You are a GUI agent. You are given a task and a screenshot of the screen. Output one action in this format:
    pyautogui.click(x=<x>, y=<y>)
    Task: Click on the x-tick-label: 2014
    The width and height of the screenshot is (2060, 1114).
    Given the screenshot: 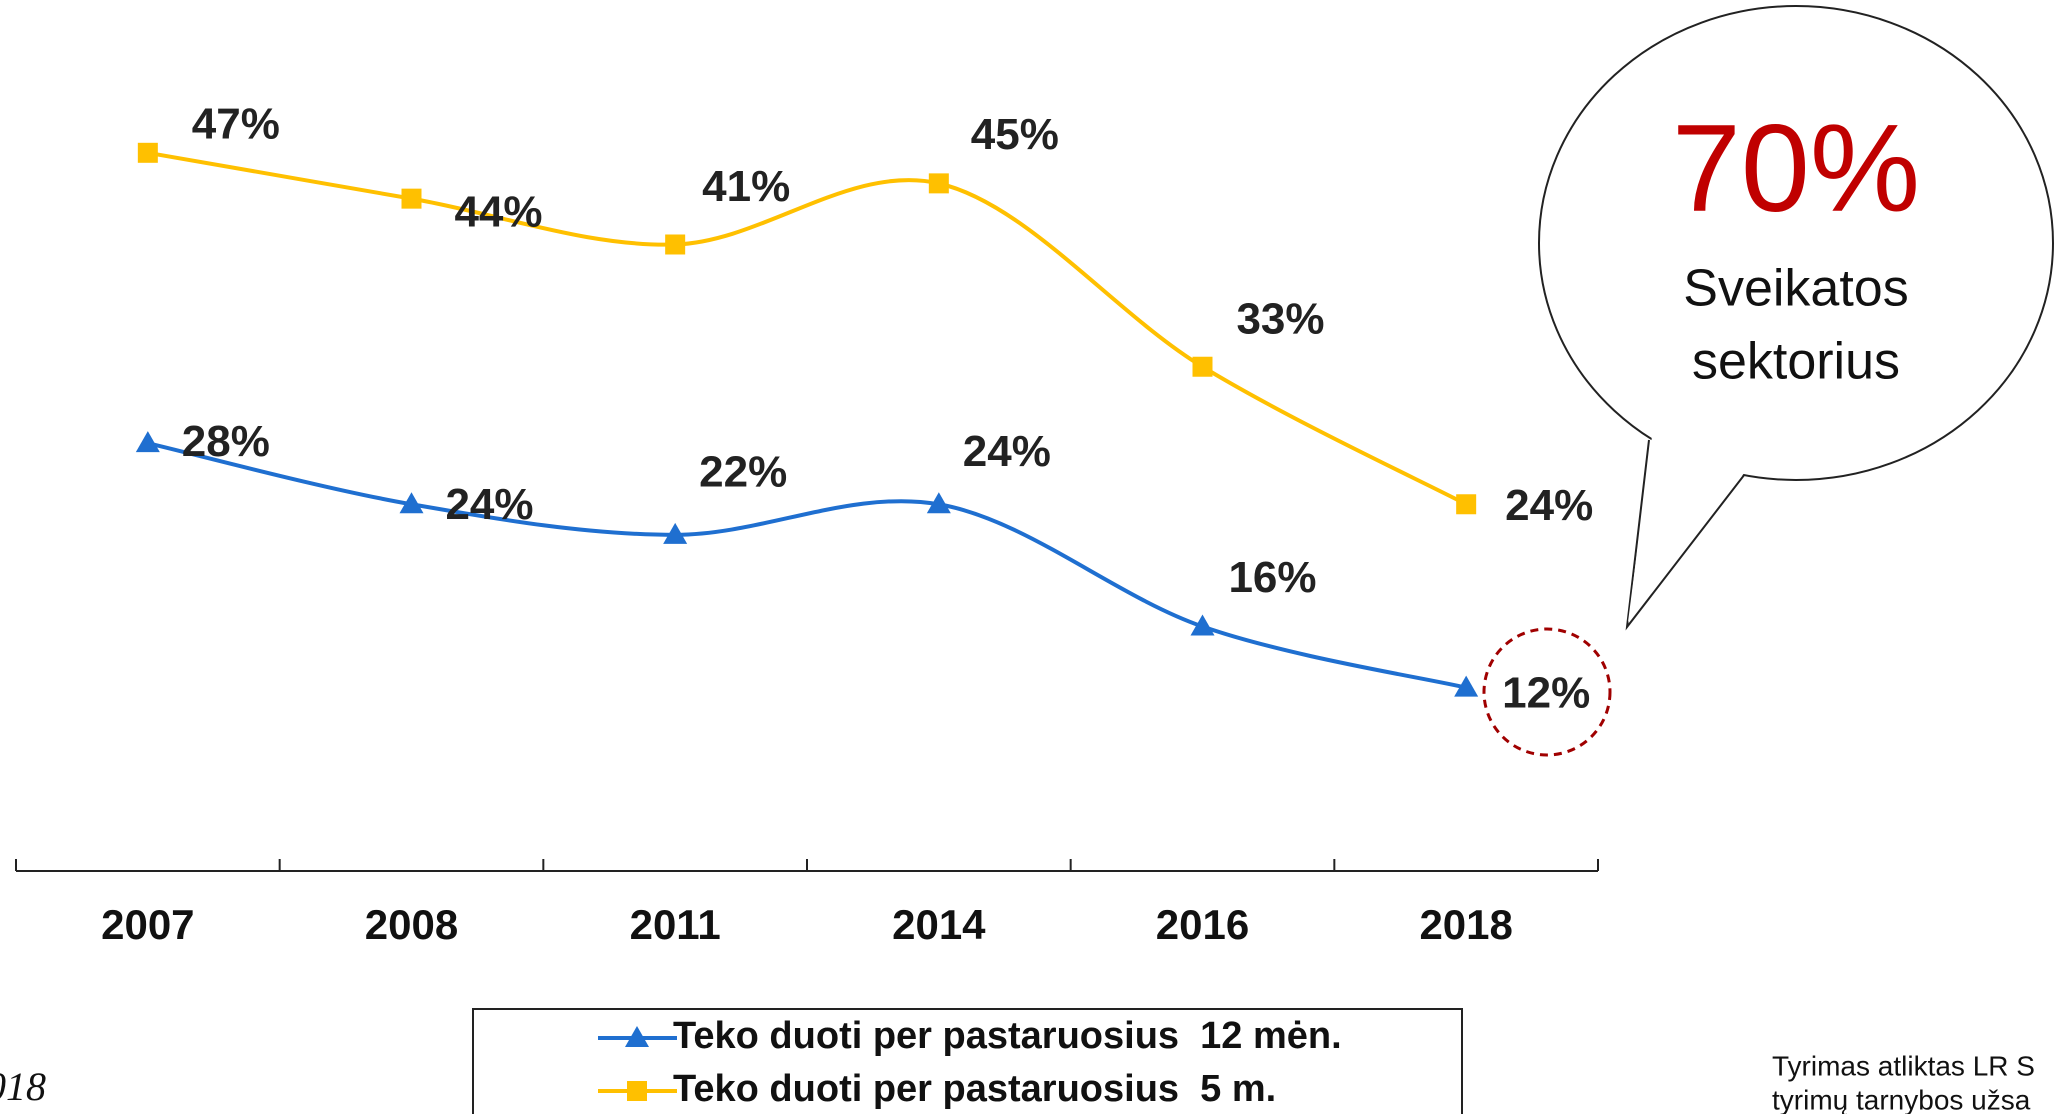 What is the action you would take?
    pyautogui.click(x=939, y=924)
    